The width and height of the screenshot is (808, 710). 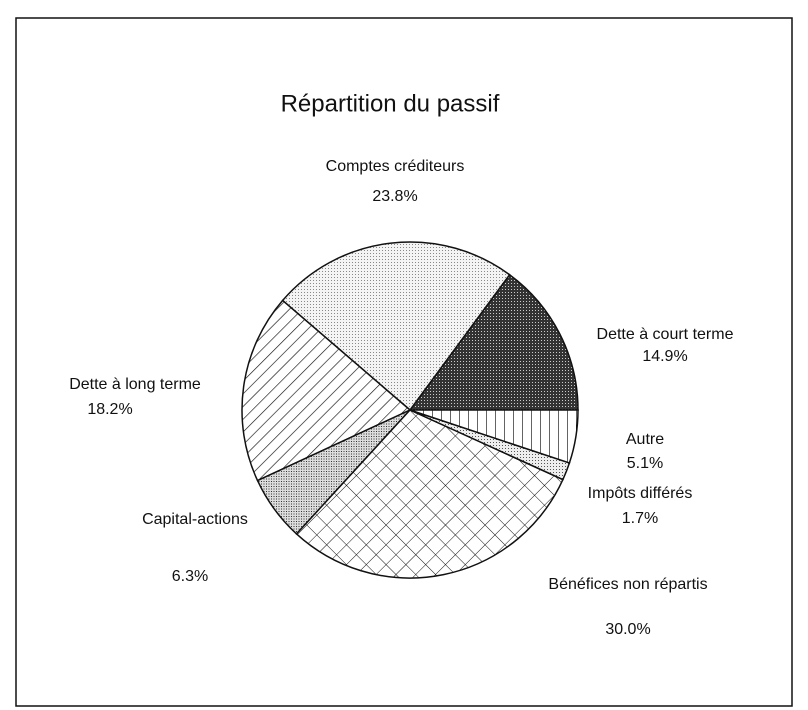 I want to click on value-label: 6.3%, so click(x=190, y=576).